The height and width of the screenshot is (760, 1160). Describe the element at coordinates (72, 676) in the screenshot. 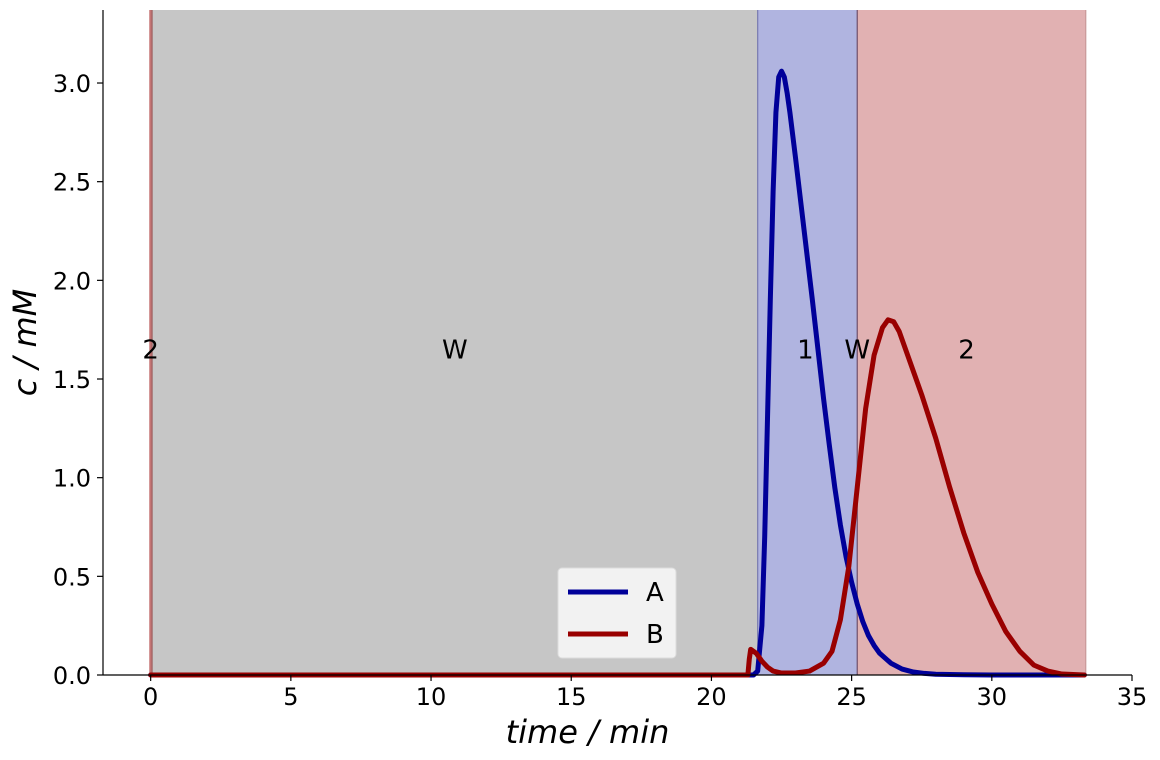

I see `y-tick-label-0: 0.0` at that location.